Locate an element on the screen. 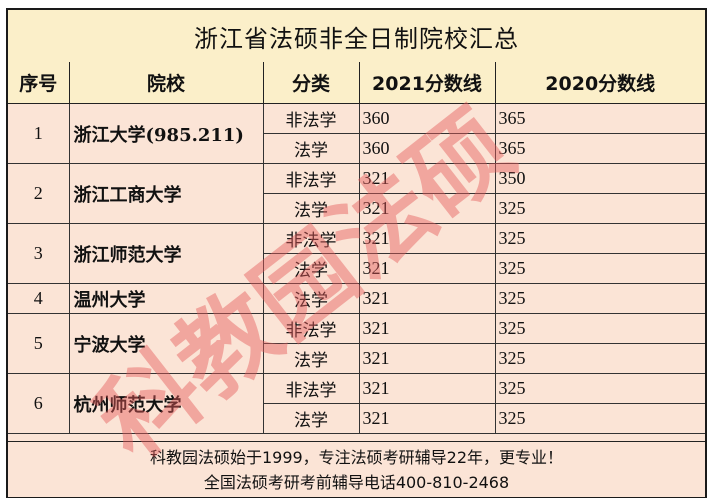  header-category: 分类 is located at coordinates (311, 83).